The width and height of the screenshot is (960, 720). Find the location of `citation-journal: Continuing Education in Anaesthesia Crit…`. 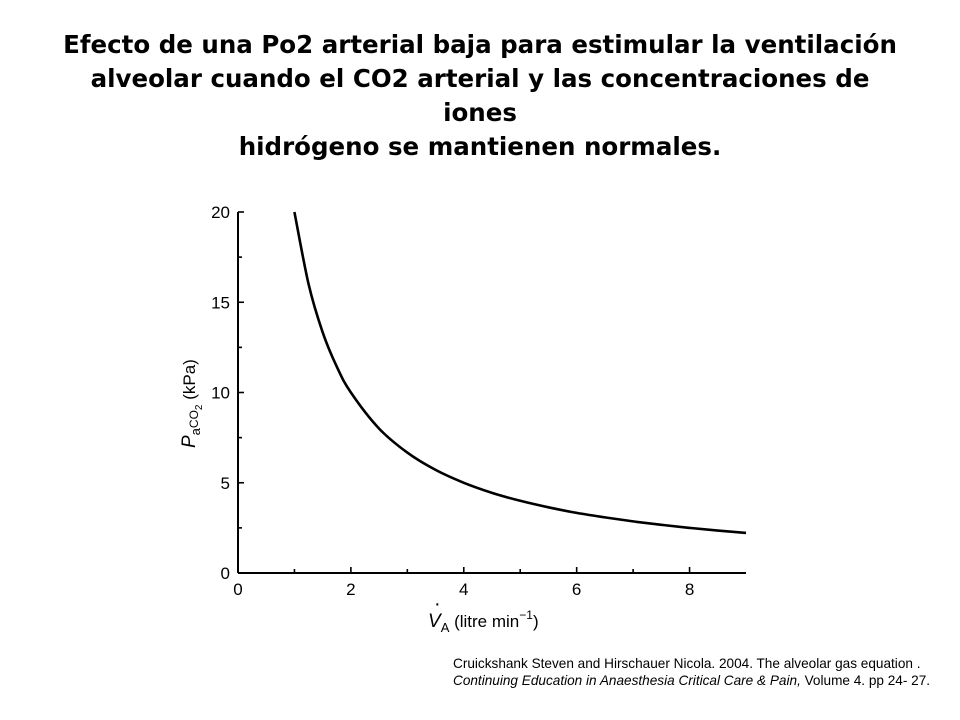

citation-journal: Continuing Education in Anaesthesia Crit… is located at coordinates (627, 680).